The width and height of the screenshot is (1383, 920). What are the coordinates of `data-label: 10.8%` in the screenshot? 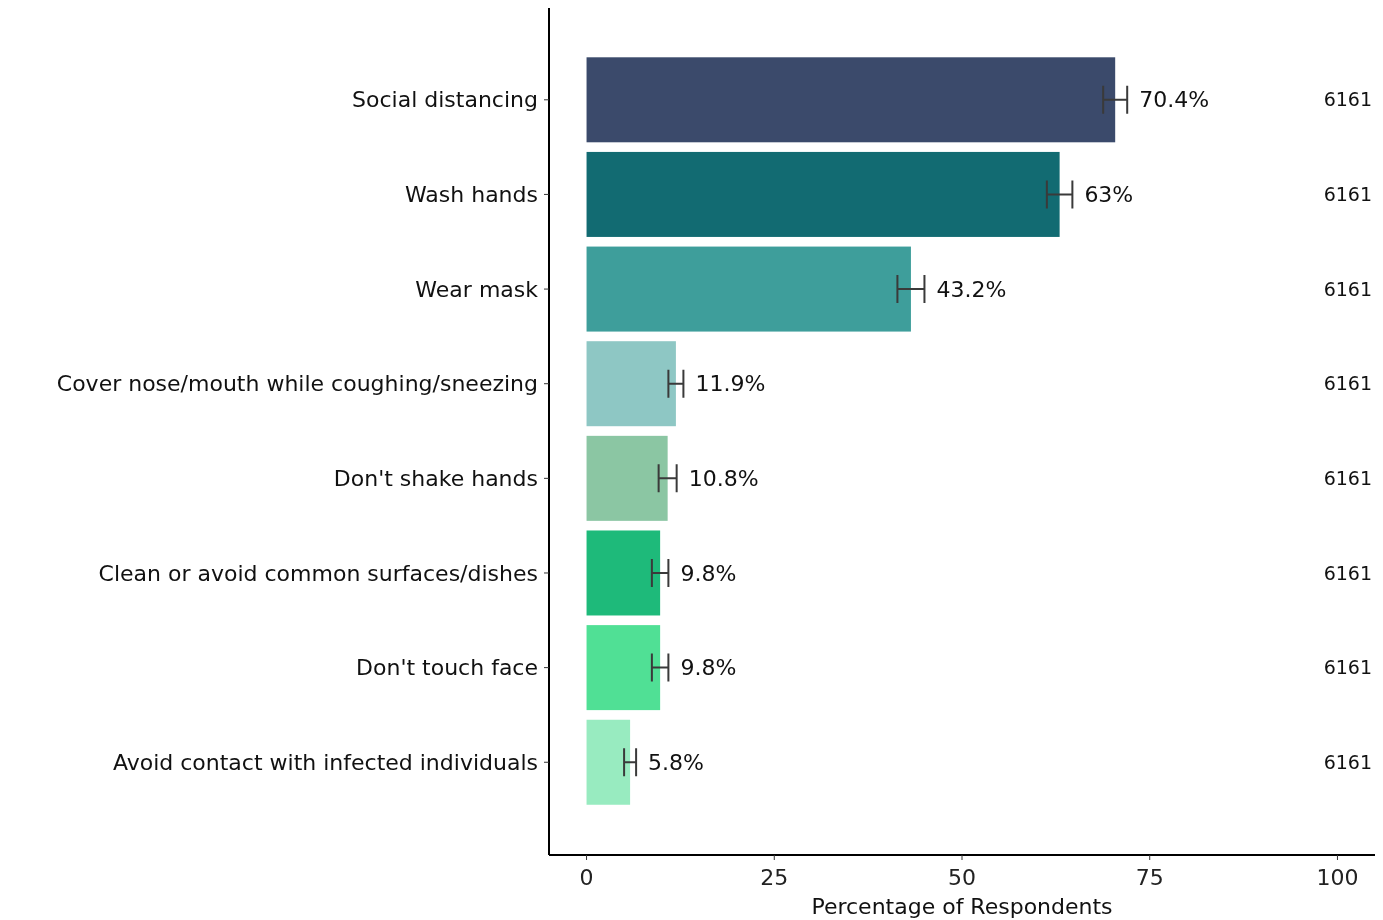 It's located at (723, 479).